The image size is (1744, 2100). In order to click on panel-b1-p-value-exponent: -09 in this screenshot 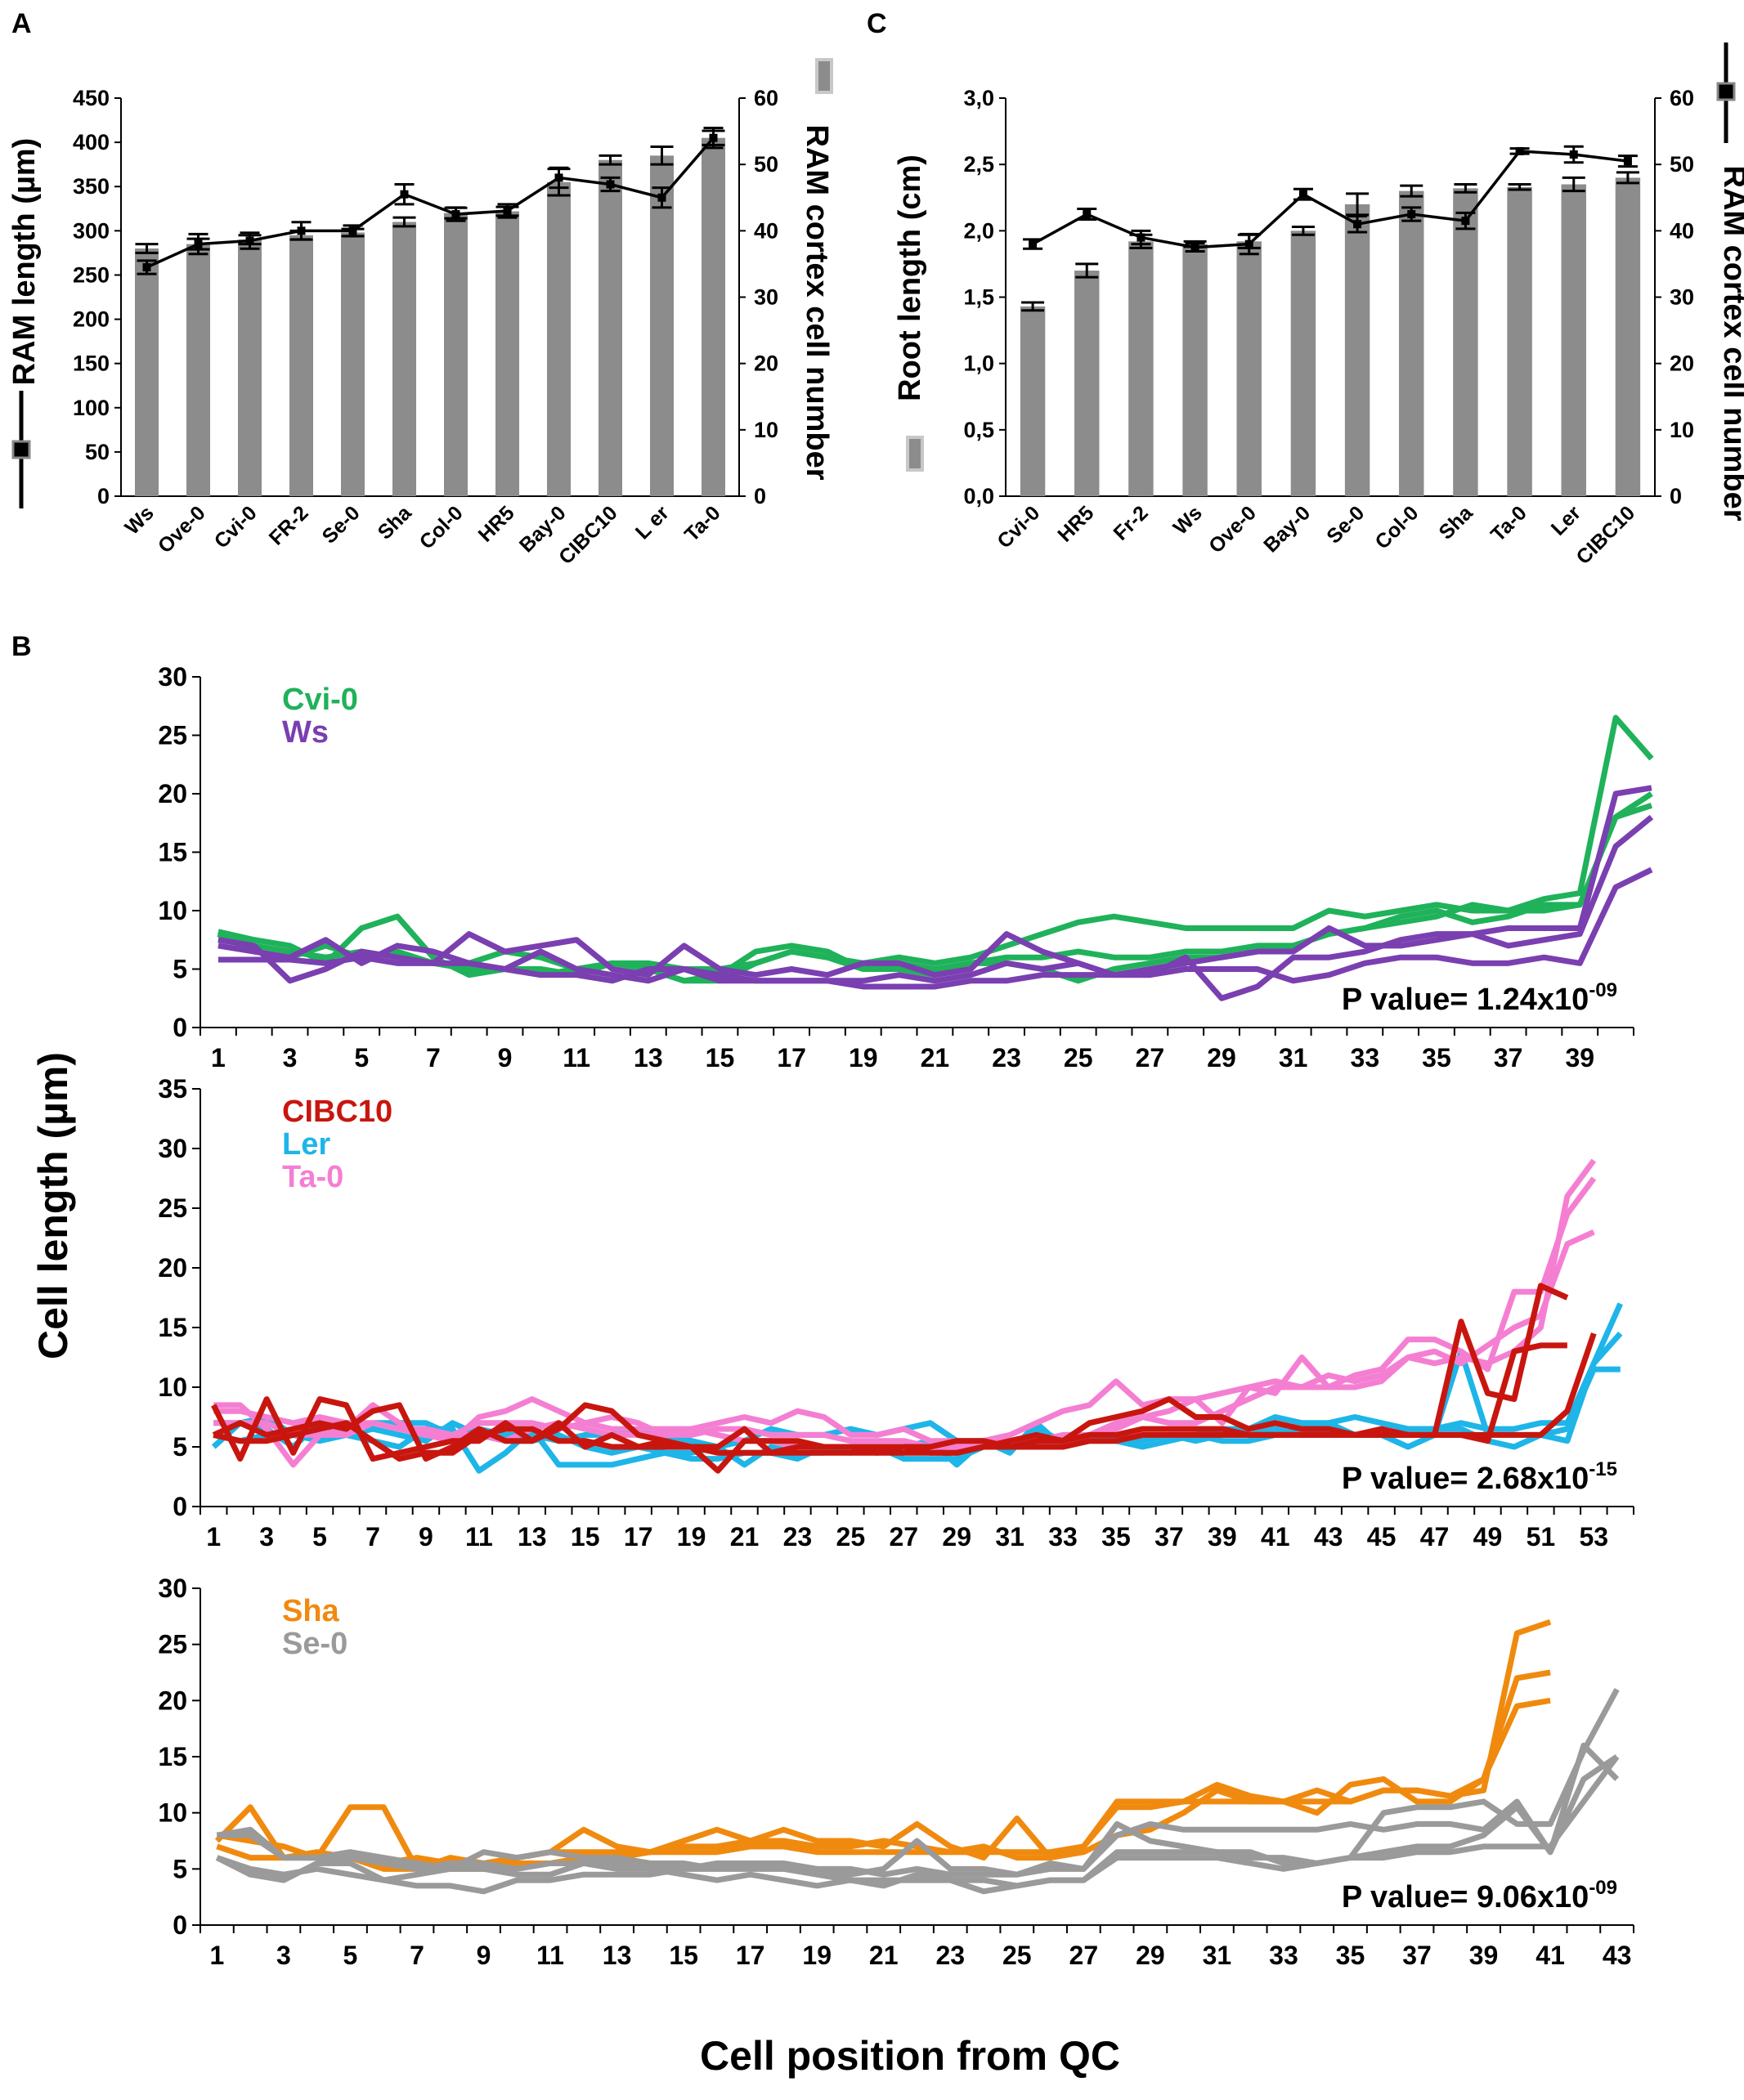, I will do `click(1603, 990)`.